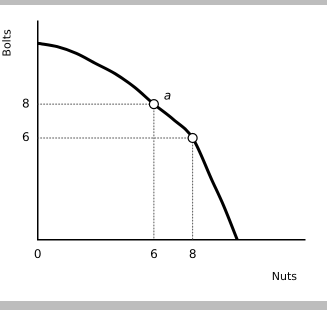  I want to click on x-tick-label: 0, so click(38, 253).